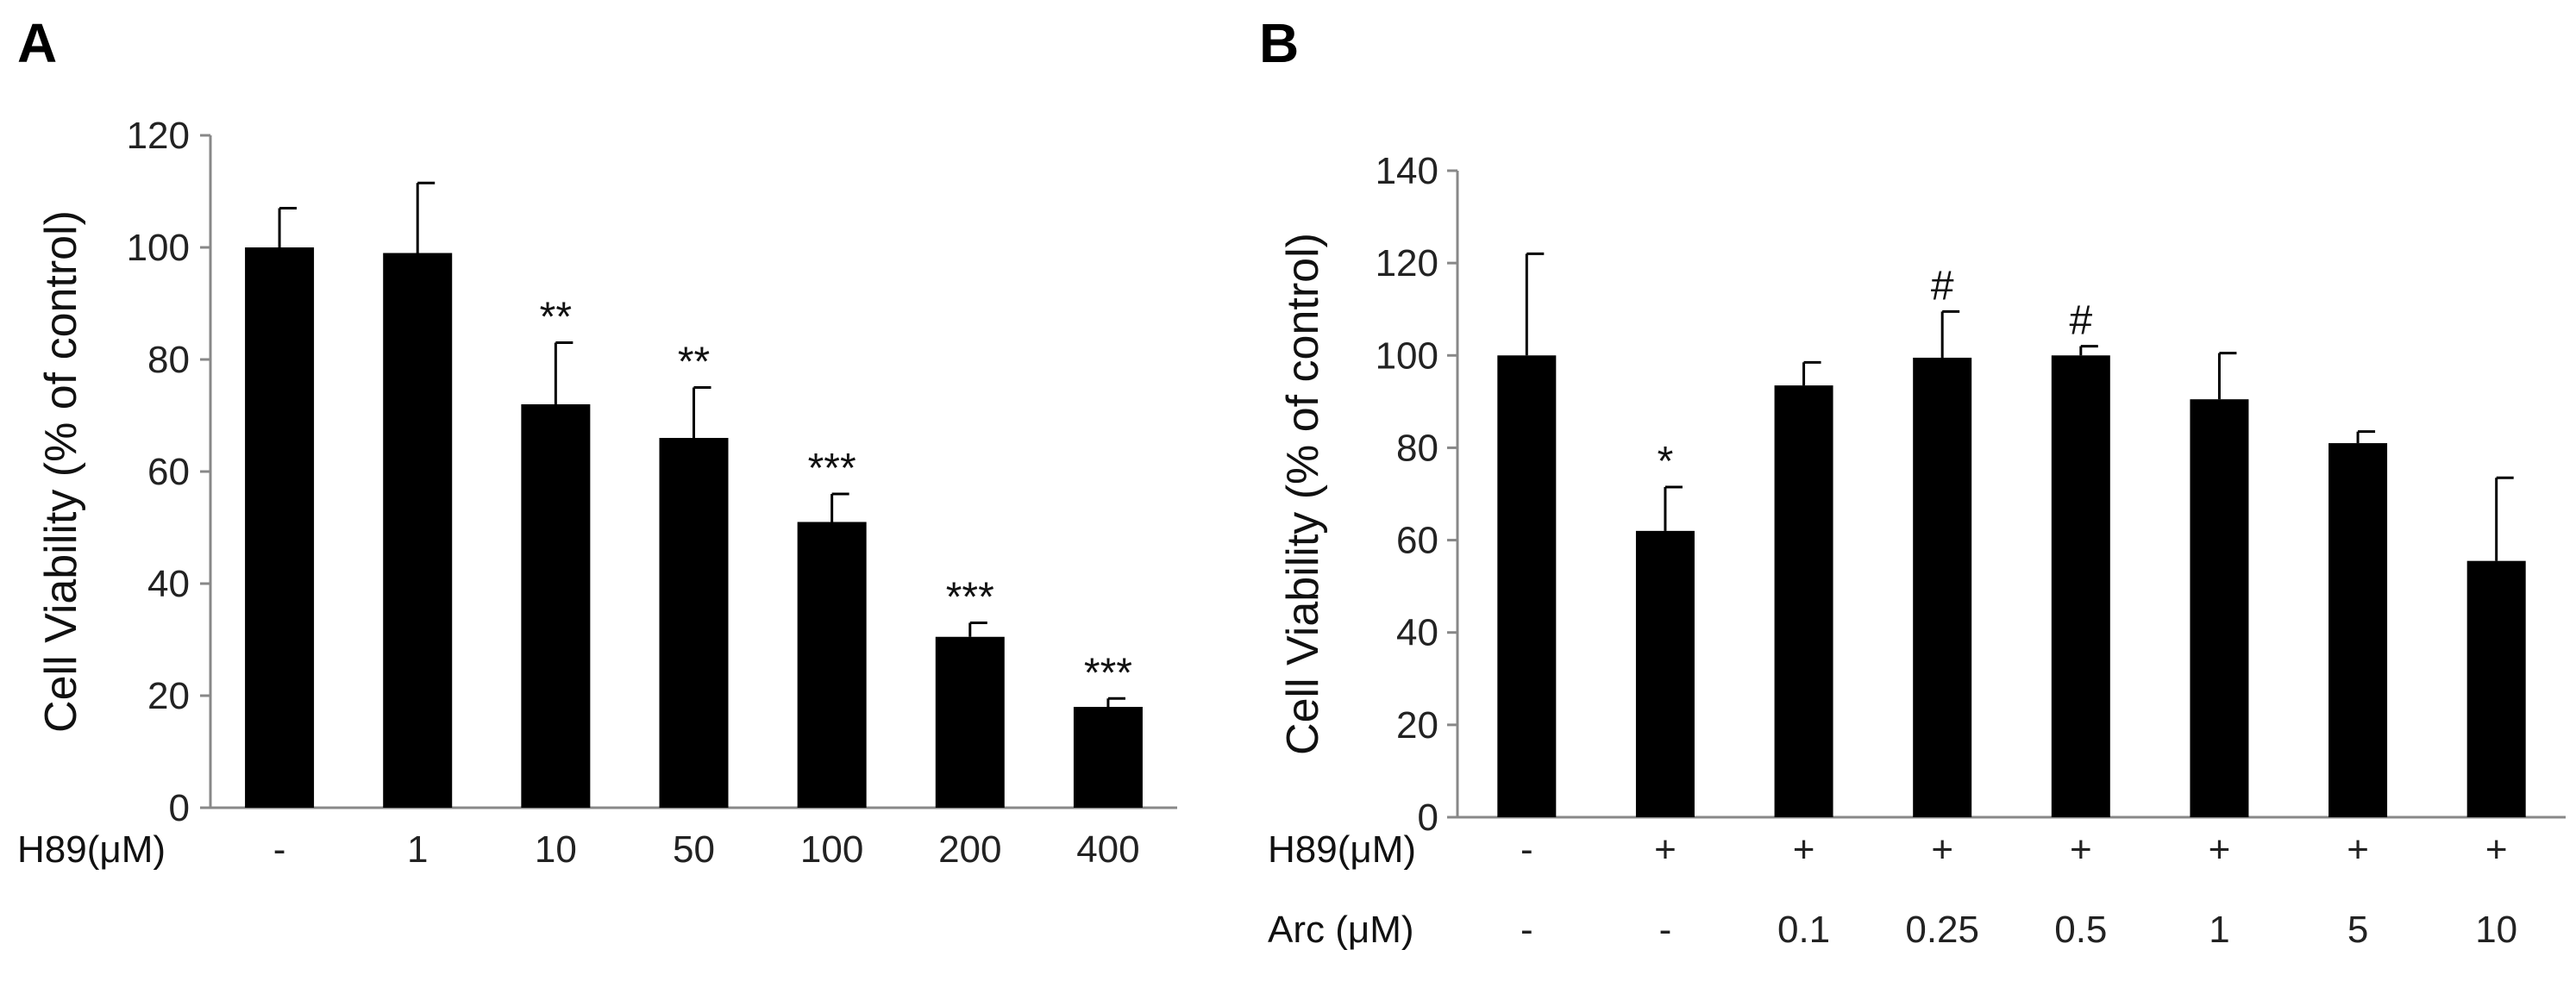  I want to click on x-tick-label: 0.5, so click(2080, 930).